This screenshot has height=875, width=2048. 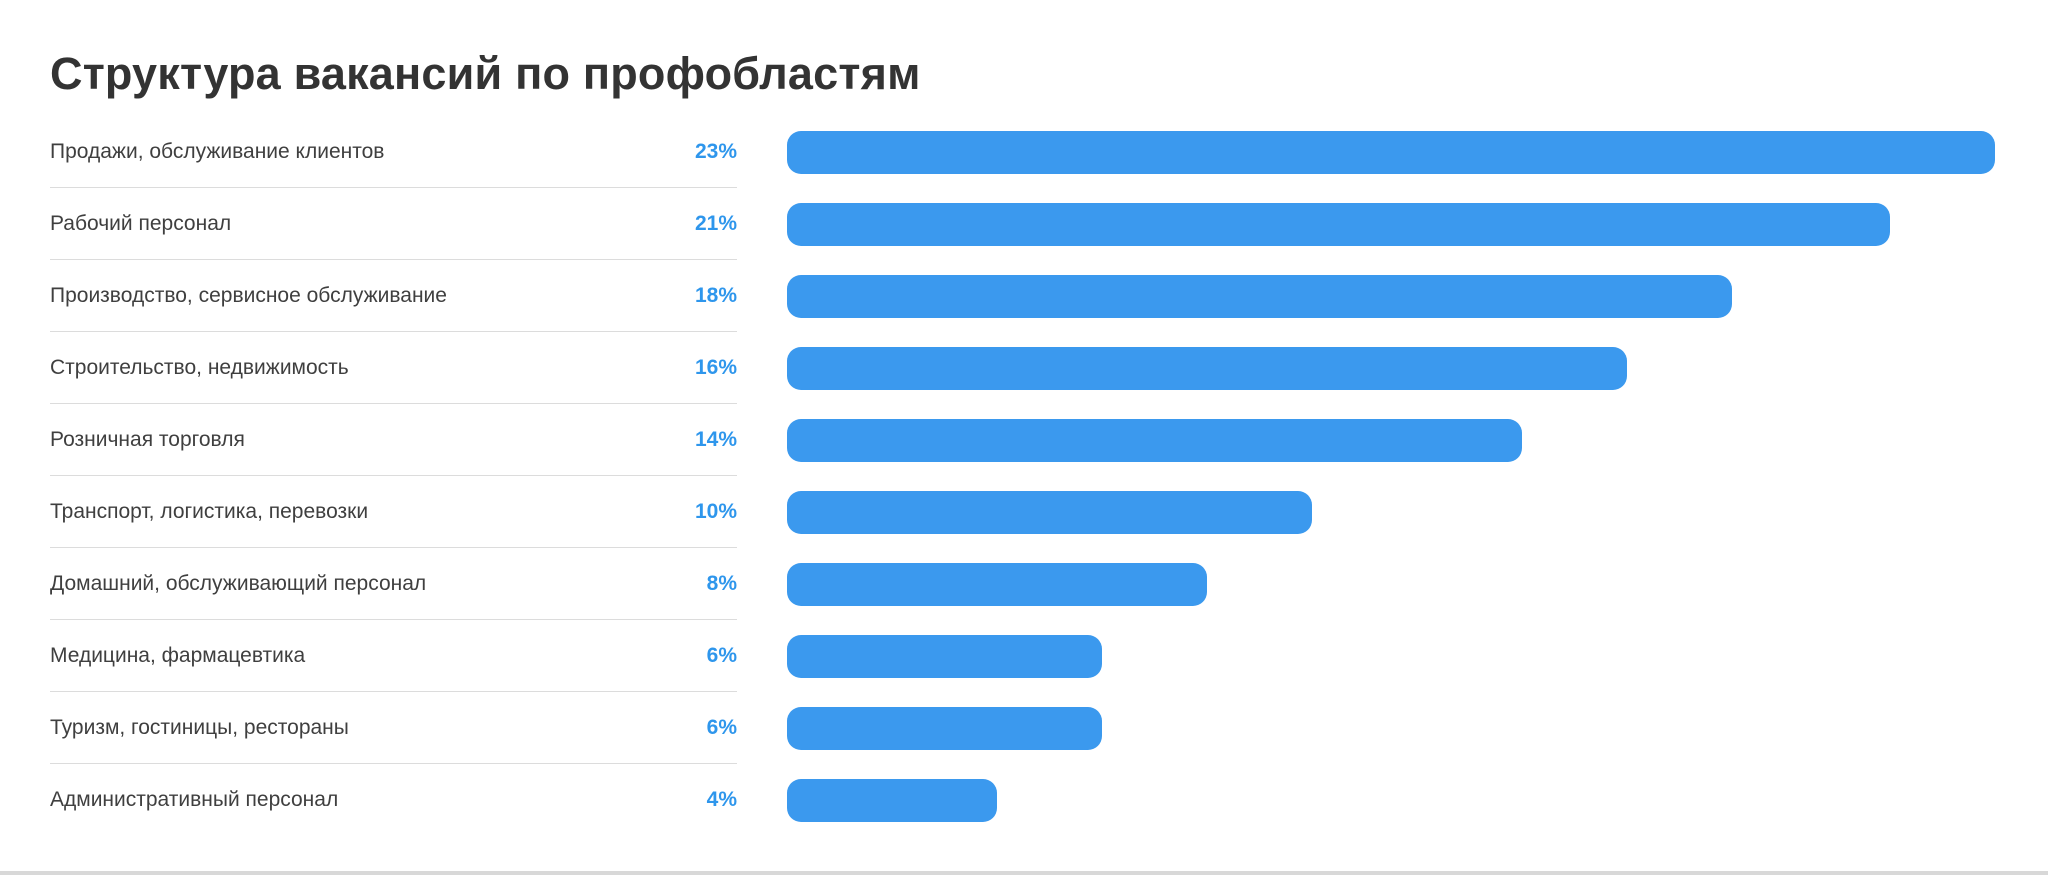 I want to click on category-label: Рабочий персонал, so click(x=141, y=223).